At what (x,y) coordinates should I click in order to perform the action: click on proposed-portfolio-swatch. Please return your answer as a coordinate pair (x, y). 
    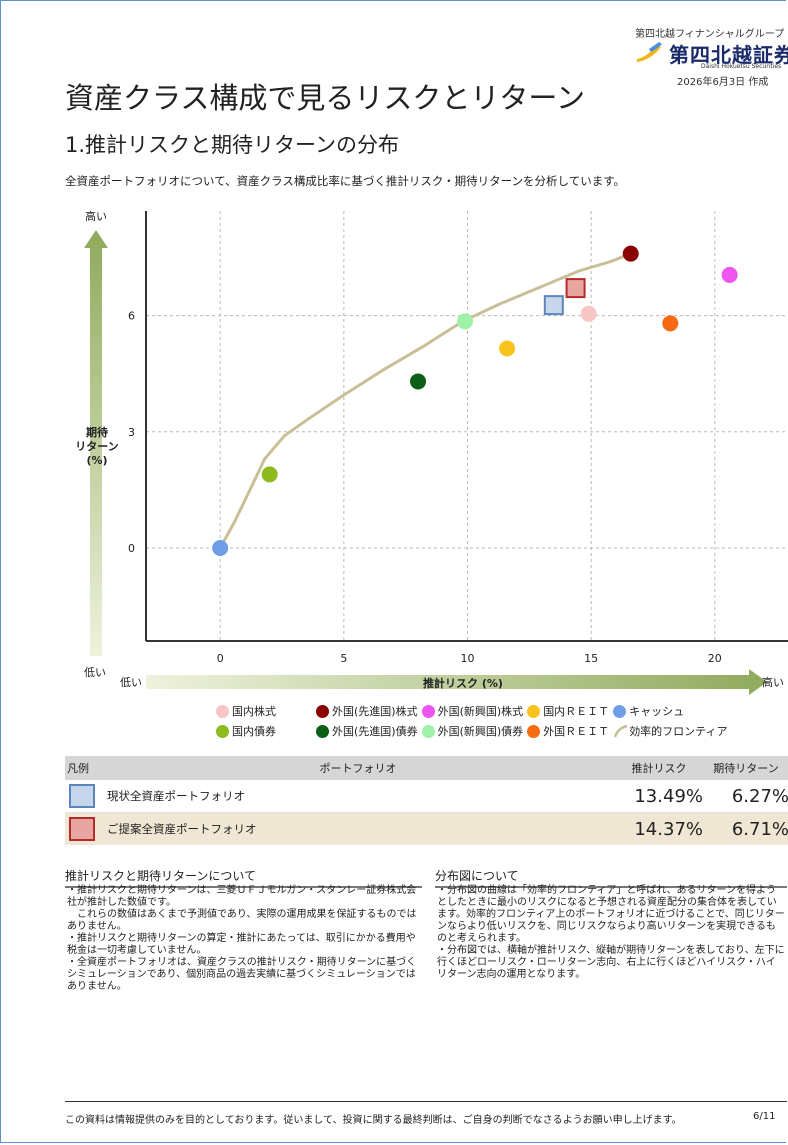
    Looking at the image, I should click on (82, 829).